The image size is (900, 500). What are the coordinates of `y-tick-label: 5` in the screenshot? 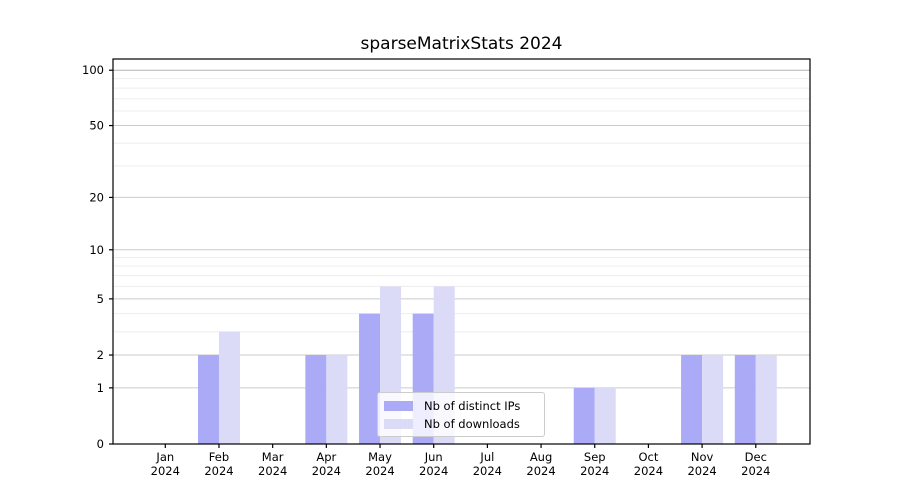 It's located at (100, 299).